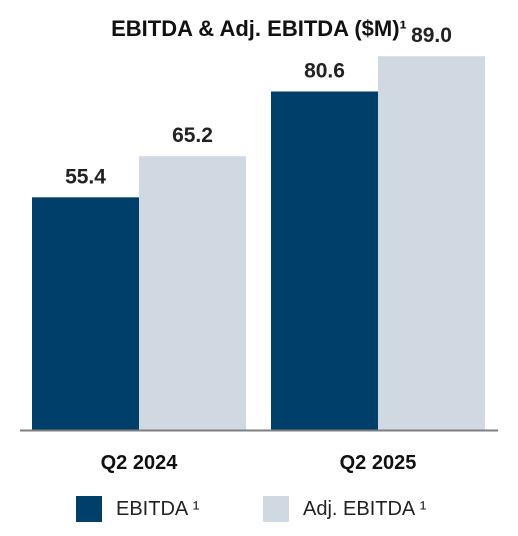 The image size is (518, 536). What do you see at coordinates (192, 135) in the screenshot?
I see `data-label-adj-ebitda-1: 65.2` at bounding box center [192, 135].